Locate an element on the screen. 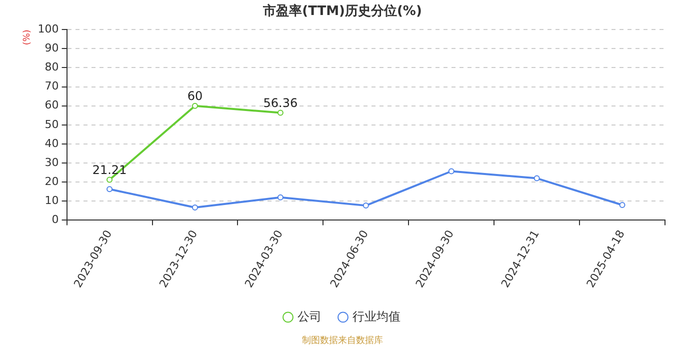 This screenshot has width=700, height=350. y-tick-label: 40 is located at coordinates (51, 143).